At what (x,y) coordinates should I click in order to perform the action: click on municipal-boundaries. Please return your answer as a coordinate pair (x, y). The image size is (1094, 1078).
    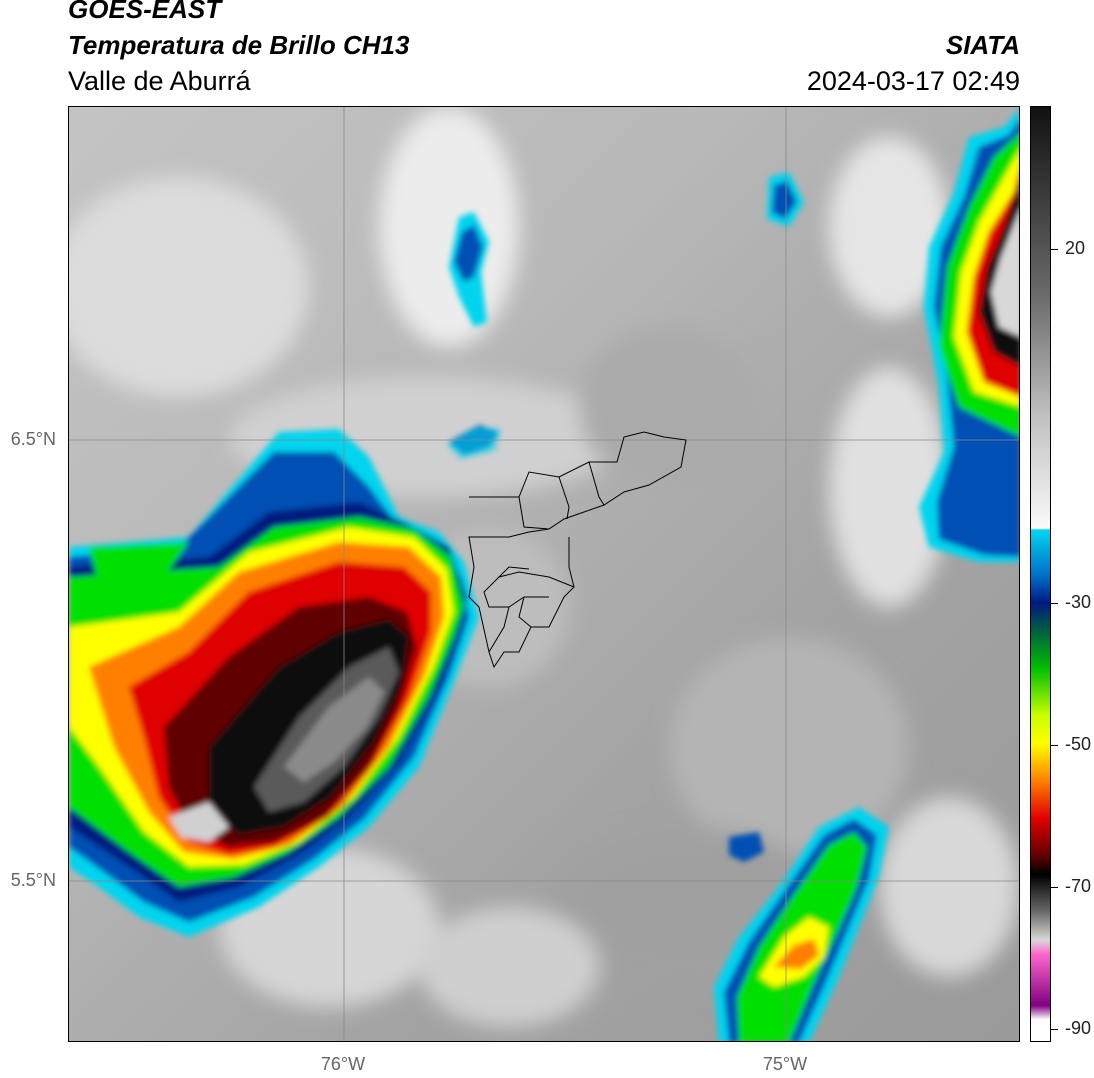
    Looking at the image, I should click on (577, 550).